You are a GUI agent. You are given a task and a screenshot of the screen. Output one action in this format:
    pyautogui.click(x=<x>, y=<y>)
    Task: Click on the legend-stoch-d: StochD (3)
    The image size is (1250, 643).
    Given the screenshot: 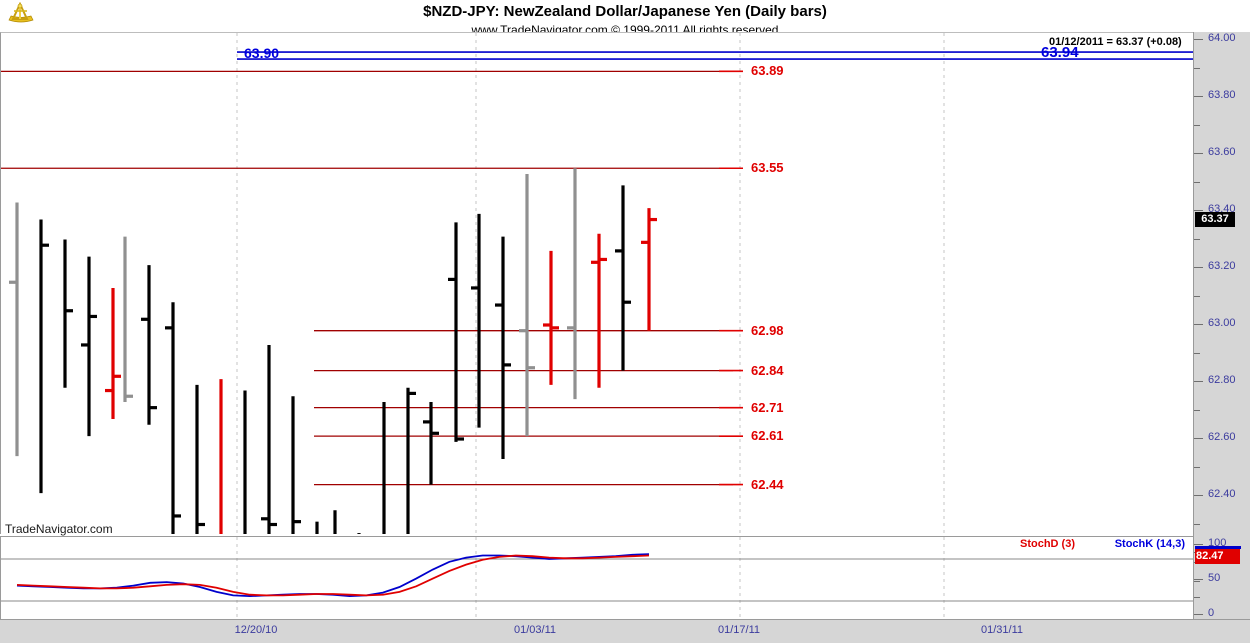 What is the action you would take?
    pyautogui.click(x=1047, y=544)
    